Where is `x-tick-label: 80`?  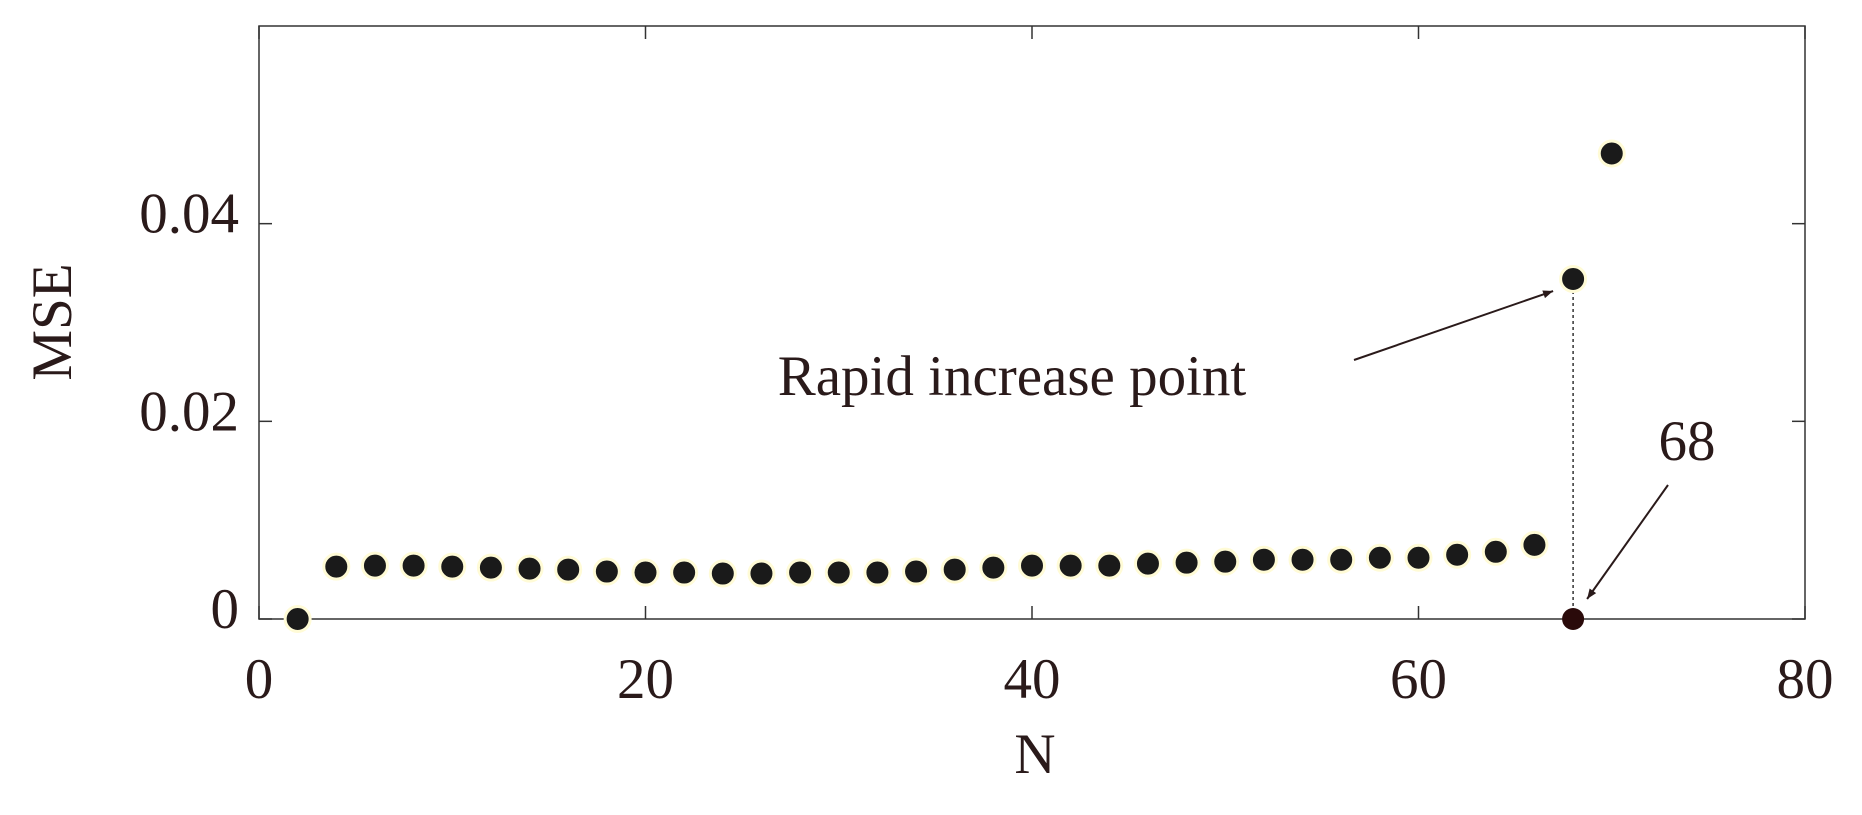
x-tick-label: 80 is located at coordinates (1805, 679).